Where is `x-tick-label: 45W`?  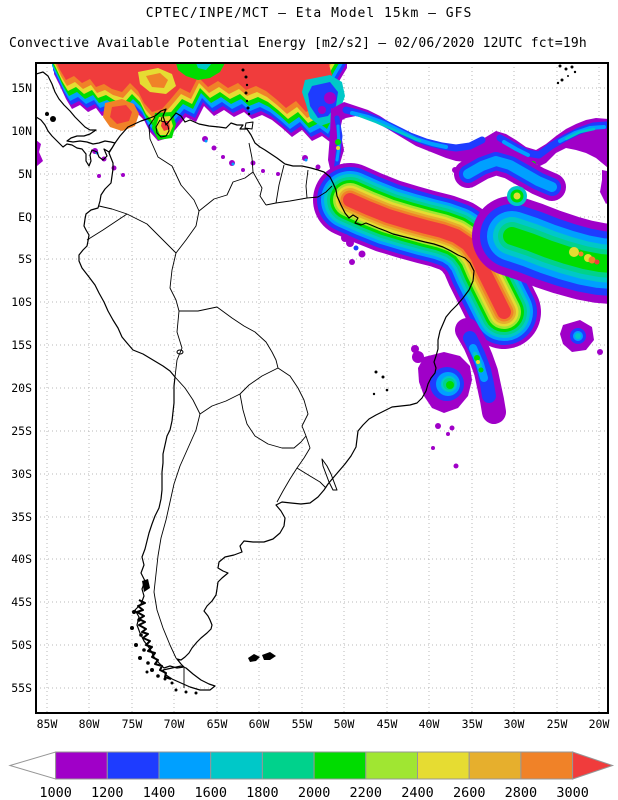
x-tick-label: 45W is located at coordinates (387, 724).